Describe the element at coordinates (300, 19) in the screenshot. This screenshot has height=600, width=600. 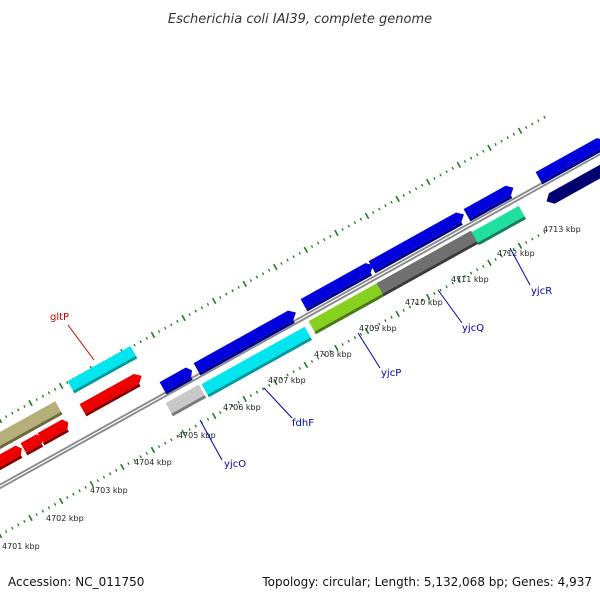
I see `map-title: Escherichia coli IAI39, complete genome` at that location.